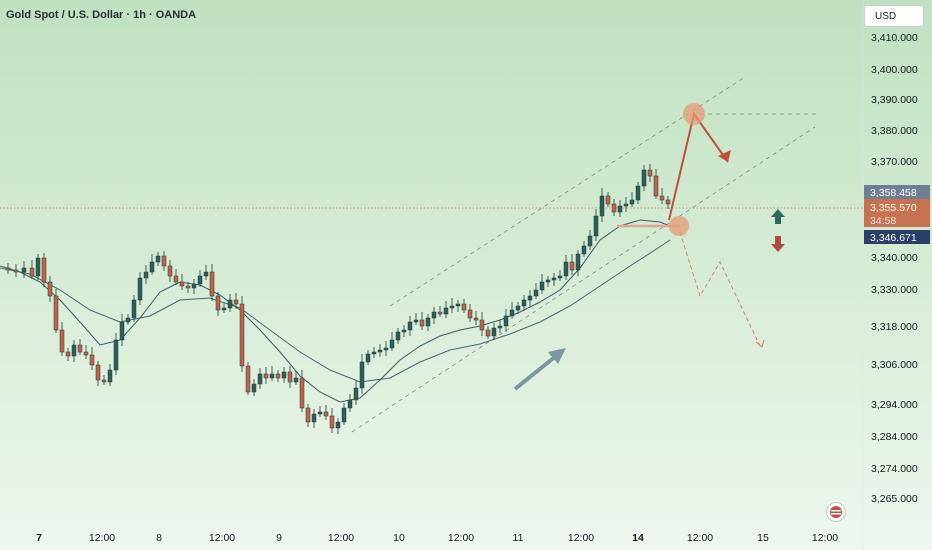  Describe the element at coordinates (279, 538) in the screenshot. I see `time-tick-label: 9` at that location.